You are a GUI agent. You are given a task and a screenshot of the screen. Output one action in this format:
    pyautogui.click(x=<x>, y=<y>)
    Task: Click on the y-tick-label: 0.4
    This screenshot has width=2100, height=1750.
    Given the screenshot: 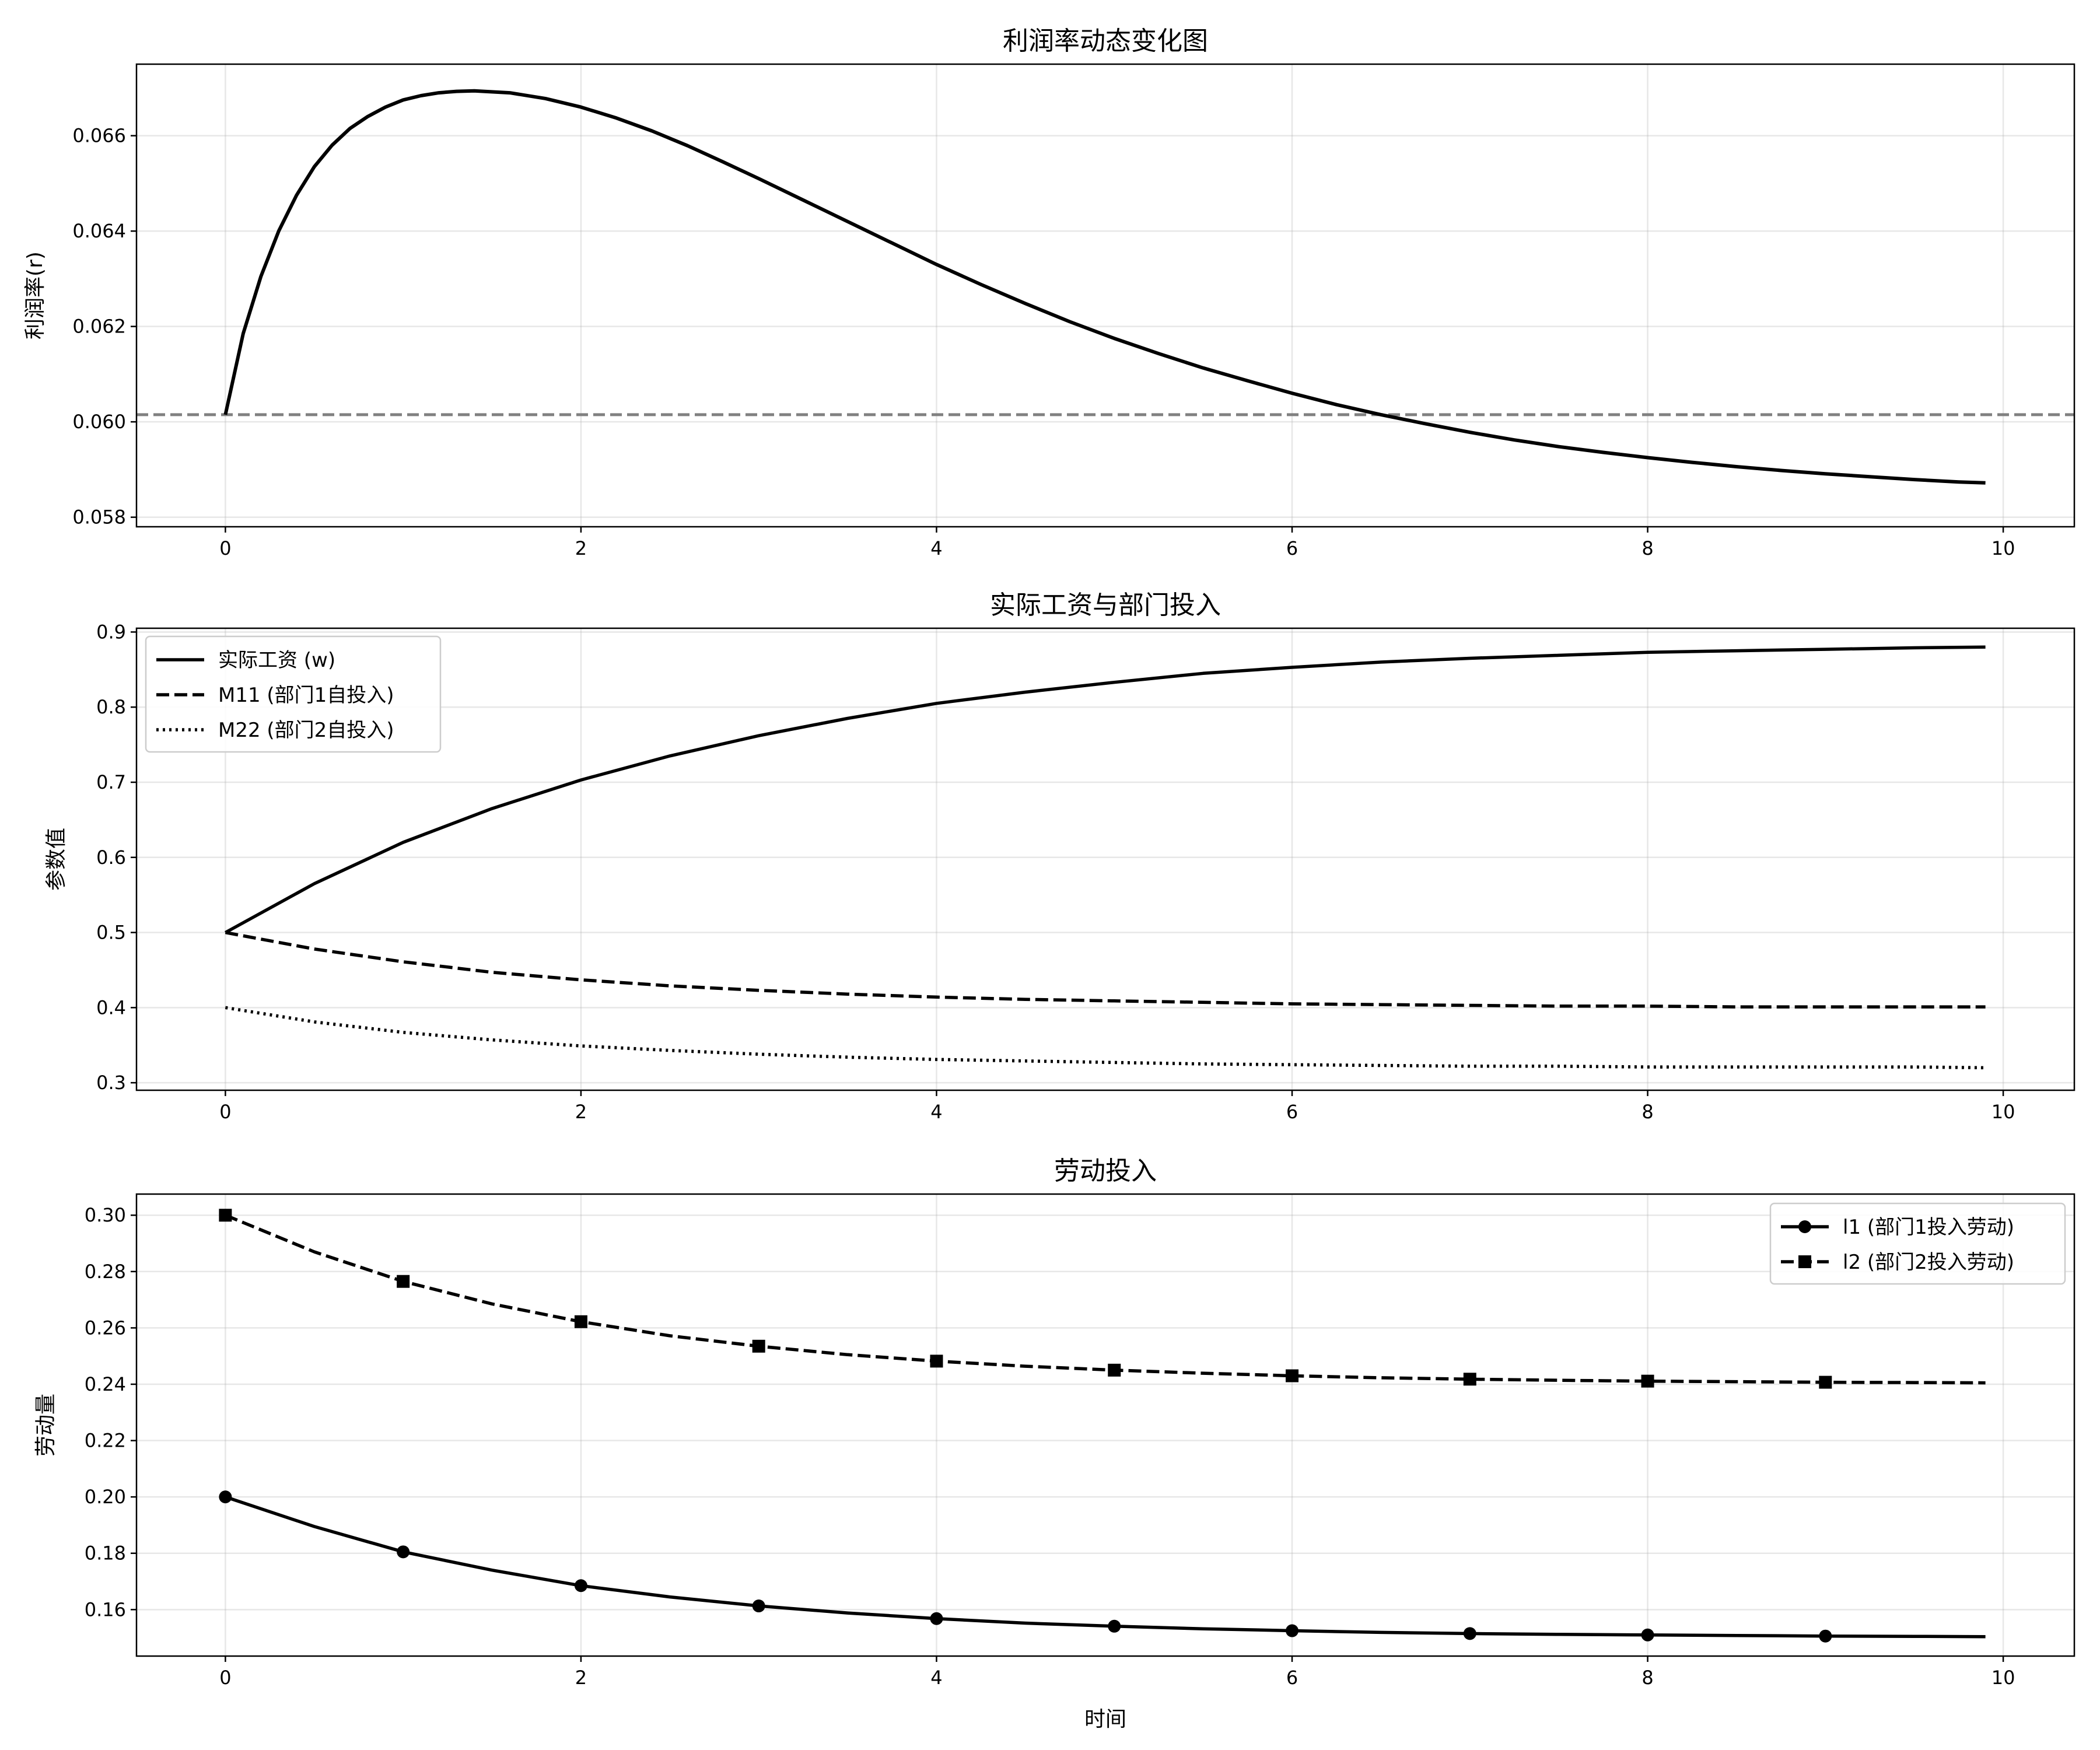 What is the action you would take?
    pyautogui.click(x=111, y=1007)
    